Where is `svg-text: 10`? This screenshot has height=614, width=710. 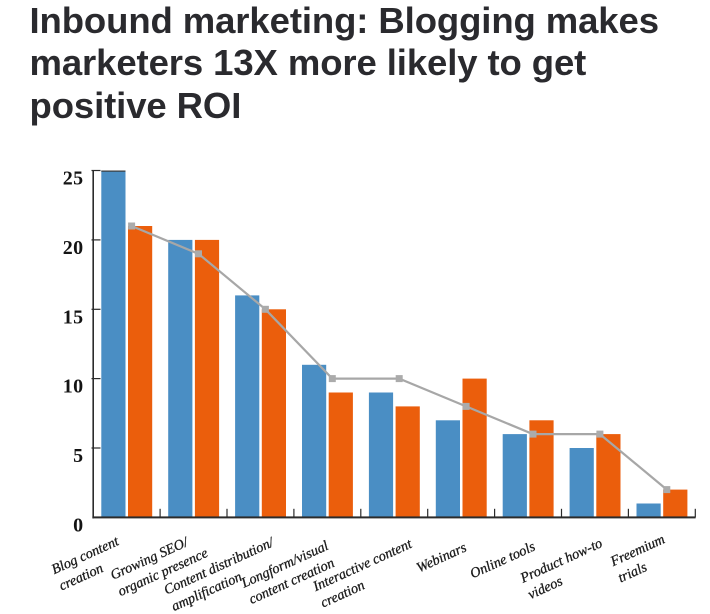
svg-text: 10 is located at coordinates (73, 387).